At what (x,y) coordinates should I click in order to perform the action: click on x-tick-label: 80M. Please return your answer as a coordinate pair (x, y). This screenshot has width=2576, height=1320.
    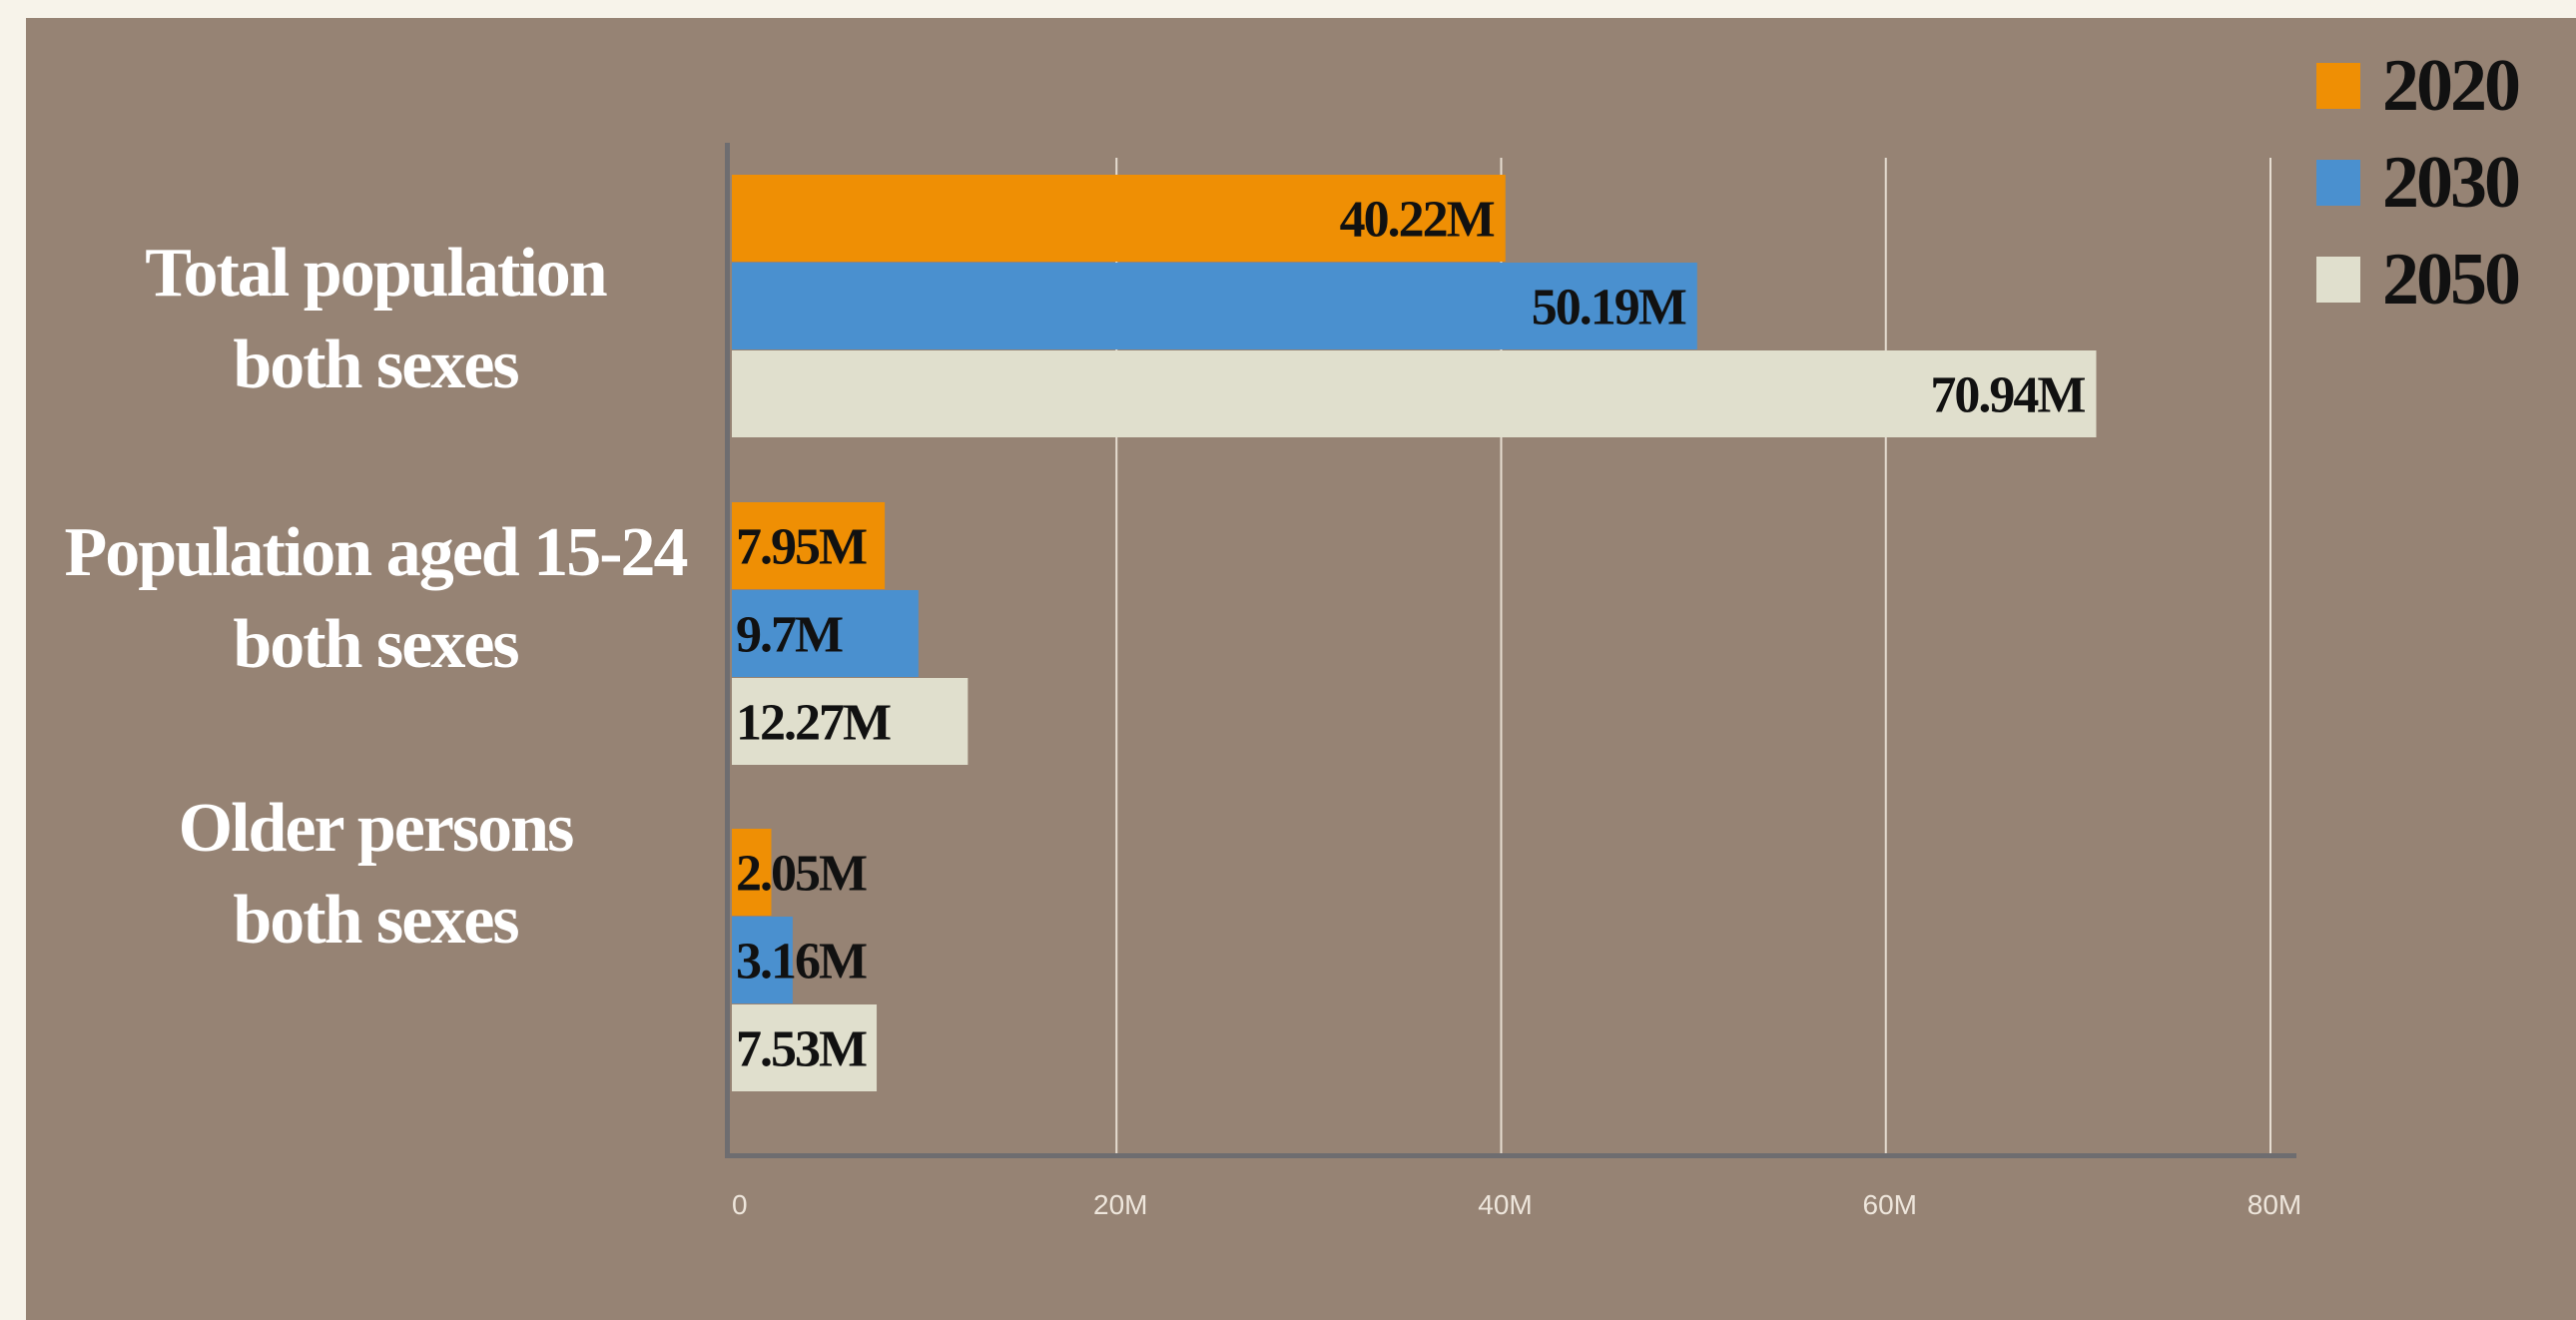
    Looking at the image, I should click on (2274, 1204).